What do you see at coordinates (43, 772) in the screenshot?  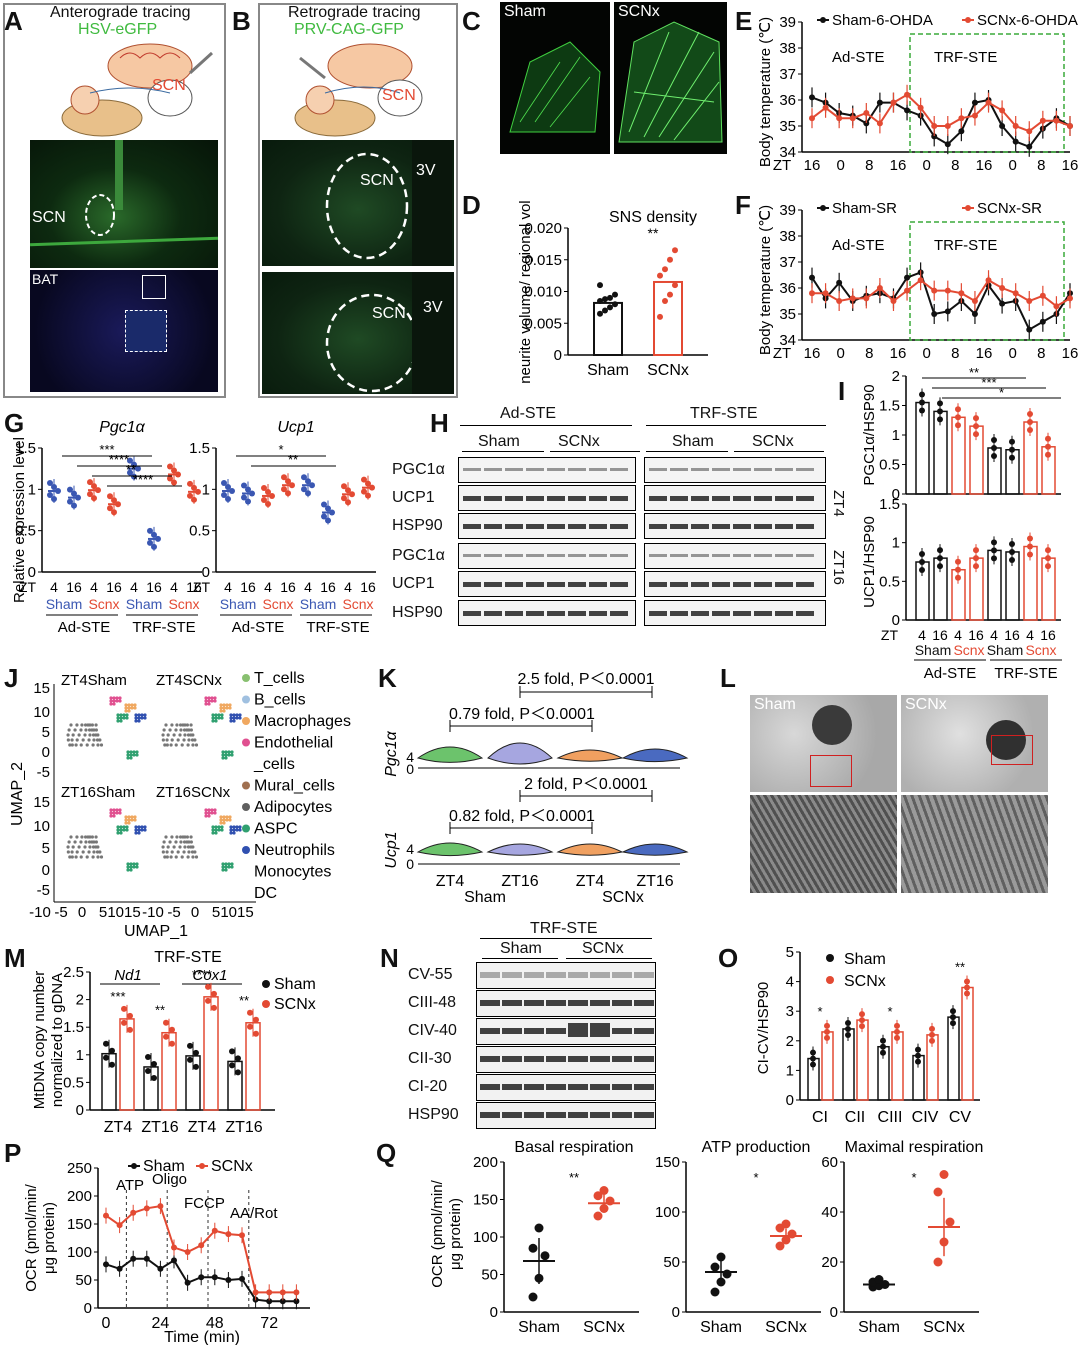 I see `chart-j-y-tick-label: -5` at bounding box center [43, 772].